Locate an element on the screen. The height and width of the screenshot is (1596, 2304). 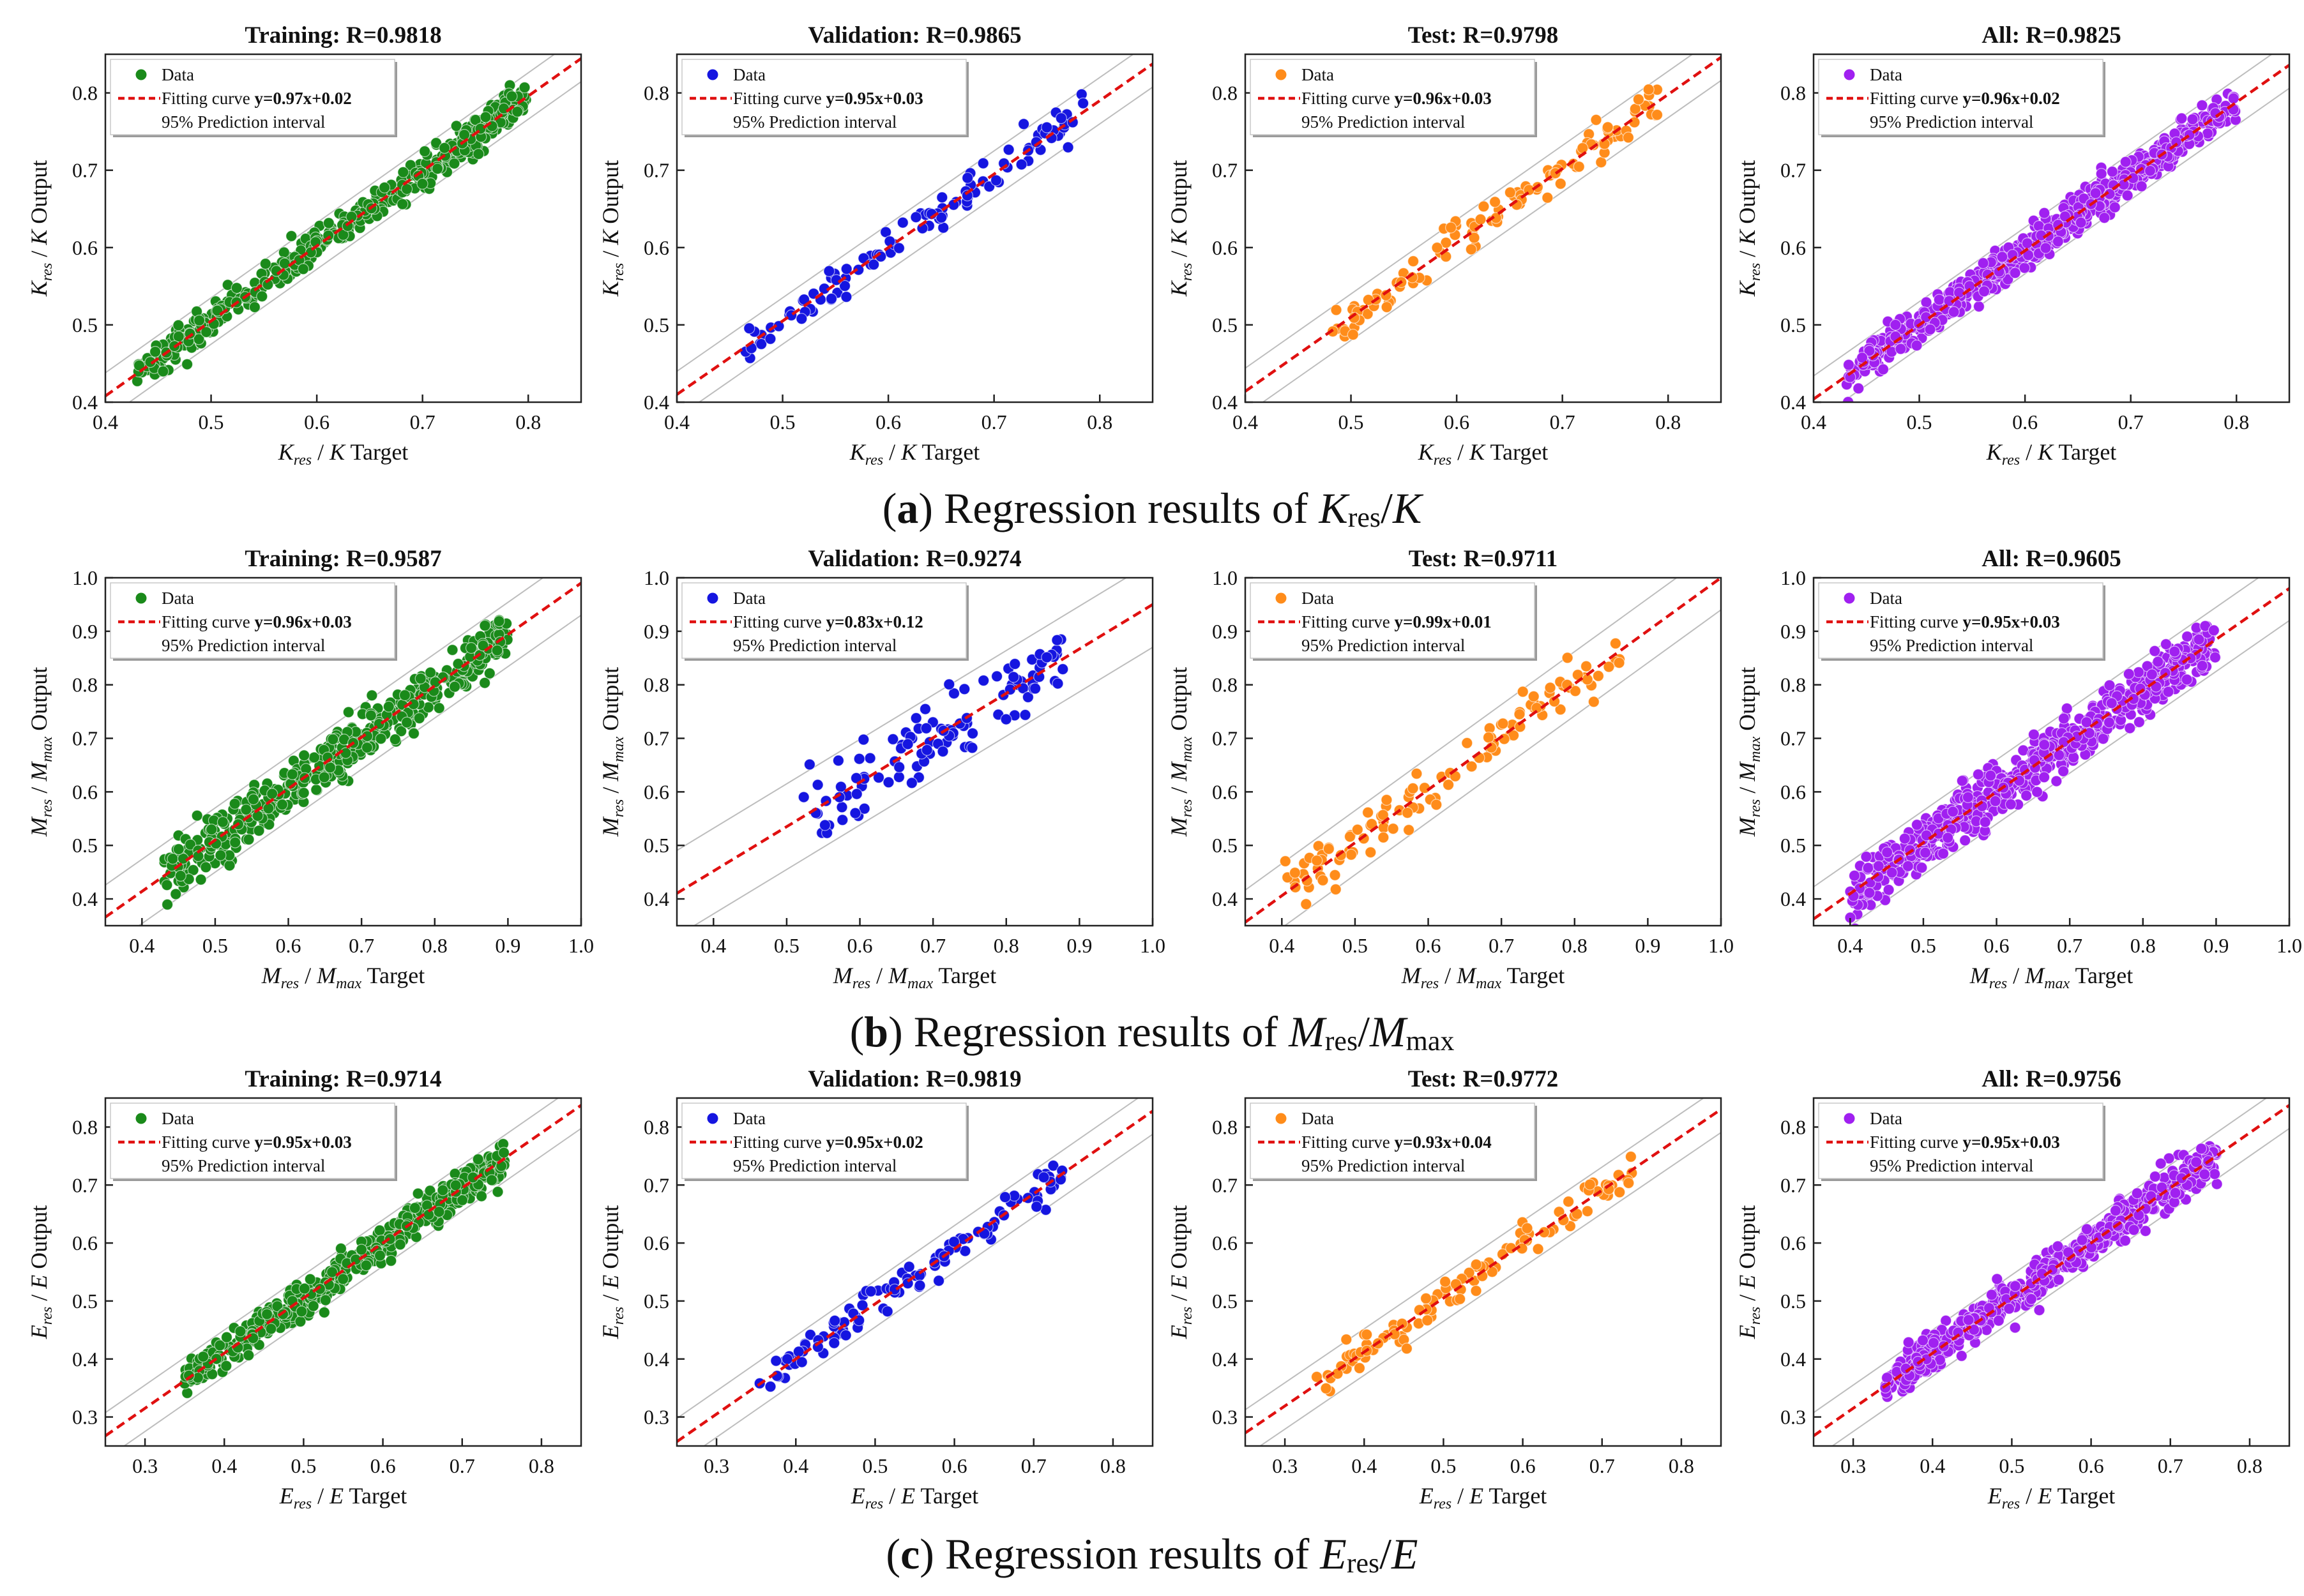
y-tick-label: 0.4 is located at coordinates (85, 1360).